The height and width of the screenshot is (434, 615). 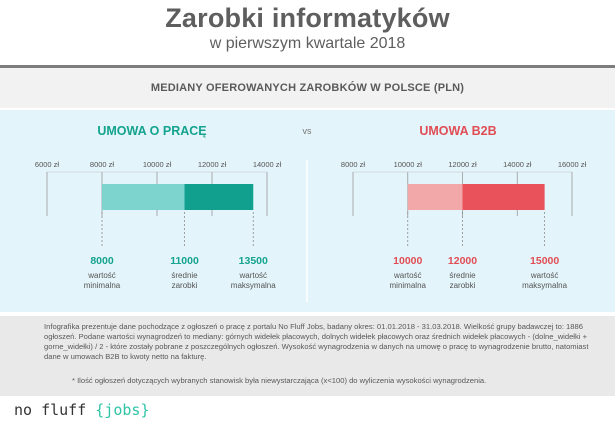 I want to click on logo-prefix: no fluff, so click(x=55, y=410).